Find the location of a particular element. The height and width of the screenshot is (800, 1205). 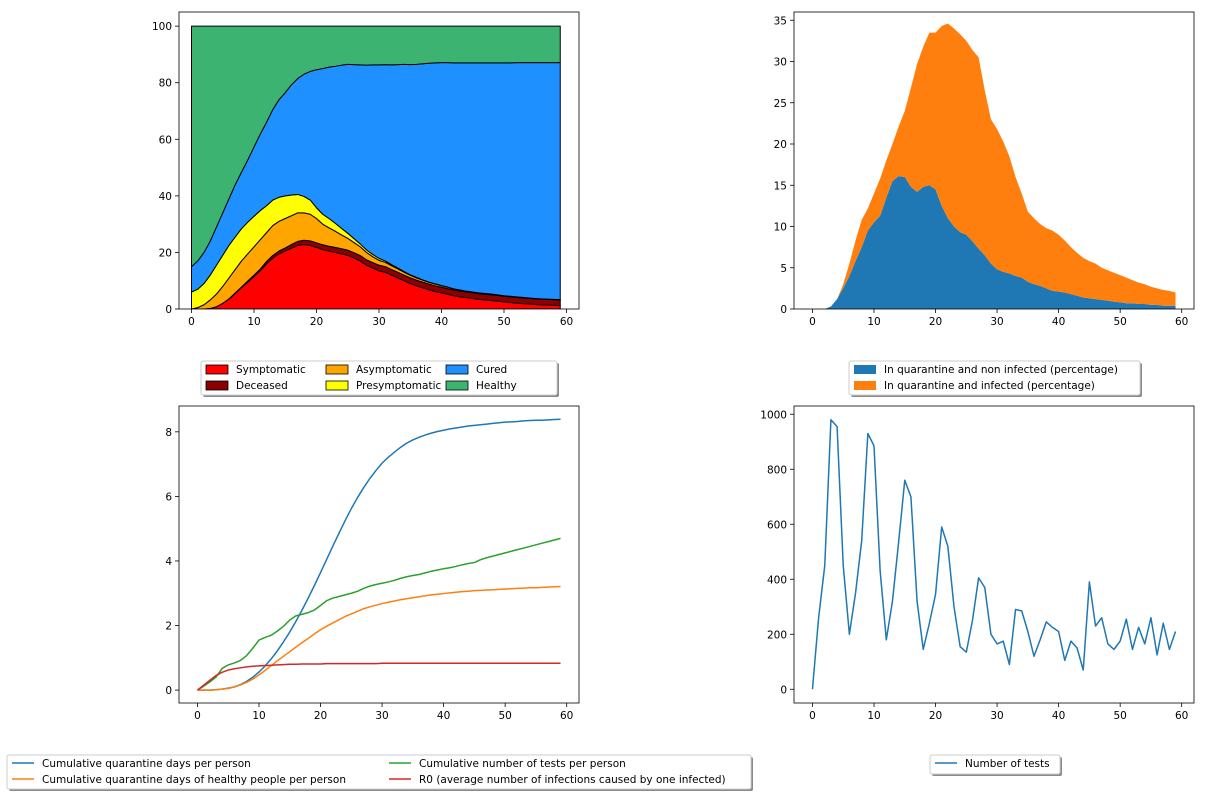

y-tick-label: 80 is located at coordinates (165, 84).